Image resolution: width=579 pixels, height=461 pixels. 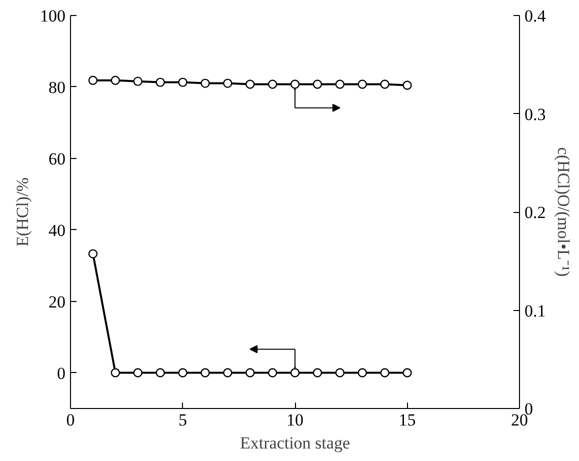 I want to click on x-axis-title: Extraction stage, so click(x=295, y=443).